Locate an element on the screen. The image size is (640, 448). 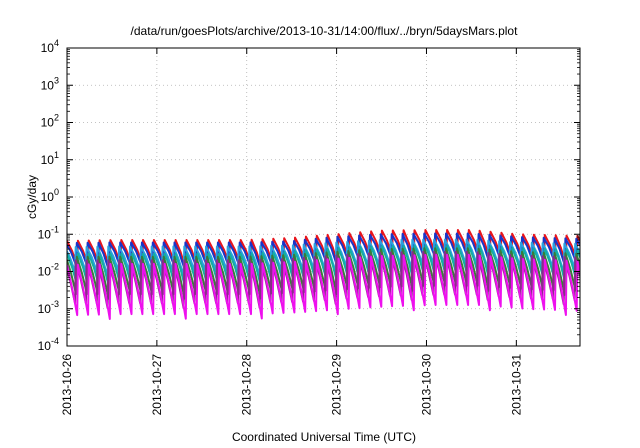
y-tick-label: 10⁻² is located at coordinates (48, 270).